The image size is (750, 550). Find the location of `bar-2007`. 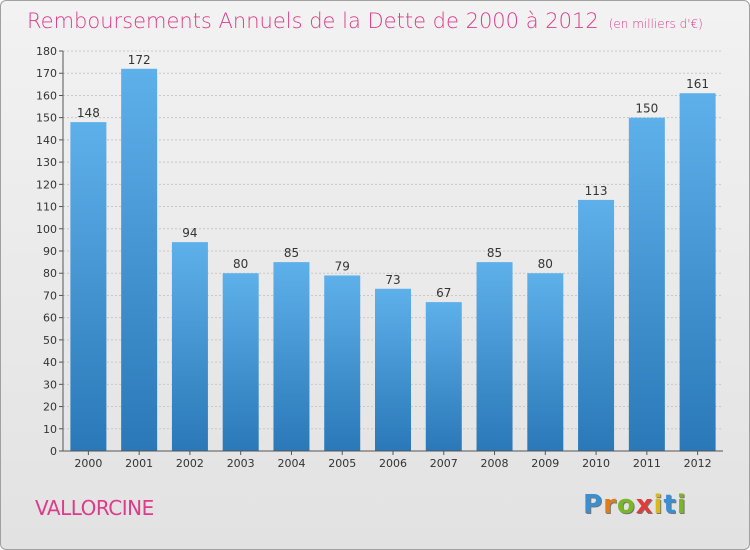

bar-2007 is located at coordinates (443, 376).